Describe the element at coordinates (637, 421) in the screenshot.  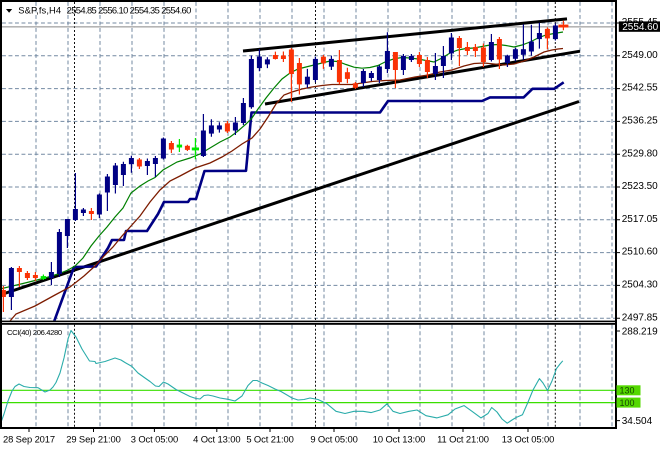
I see `svg-text: 34.504` at that location.